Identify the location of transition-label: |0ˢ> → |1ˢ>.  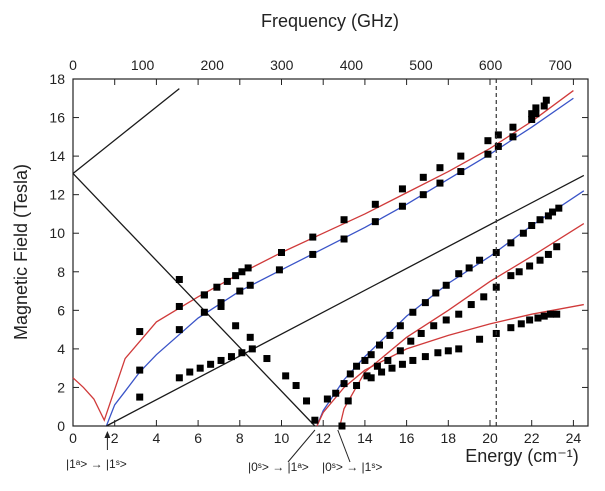
(352, 467).